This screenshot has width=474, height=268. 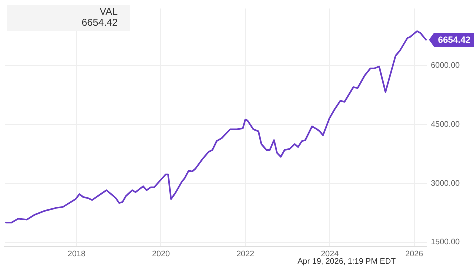 What do you see at coordinates (347, 261) in the screenshot?
I see `text: Apr 19, 2026, 1:19 PM EDT` at bounding box center [347, 261].